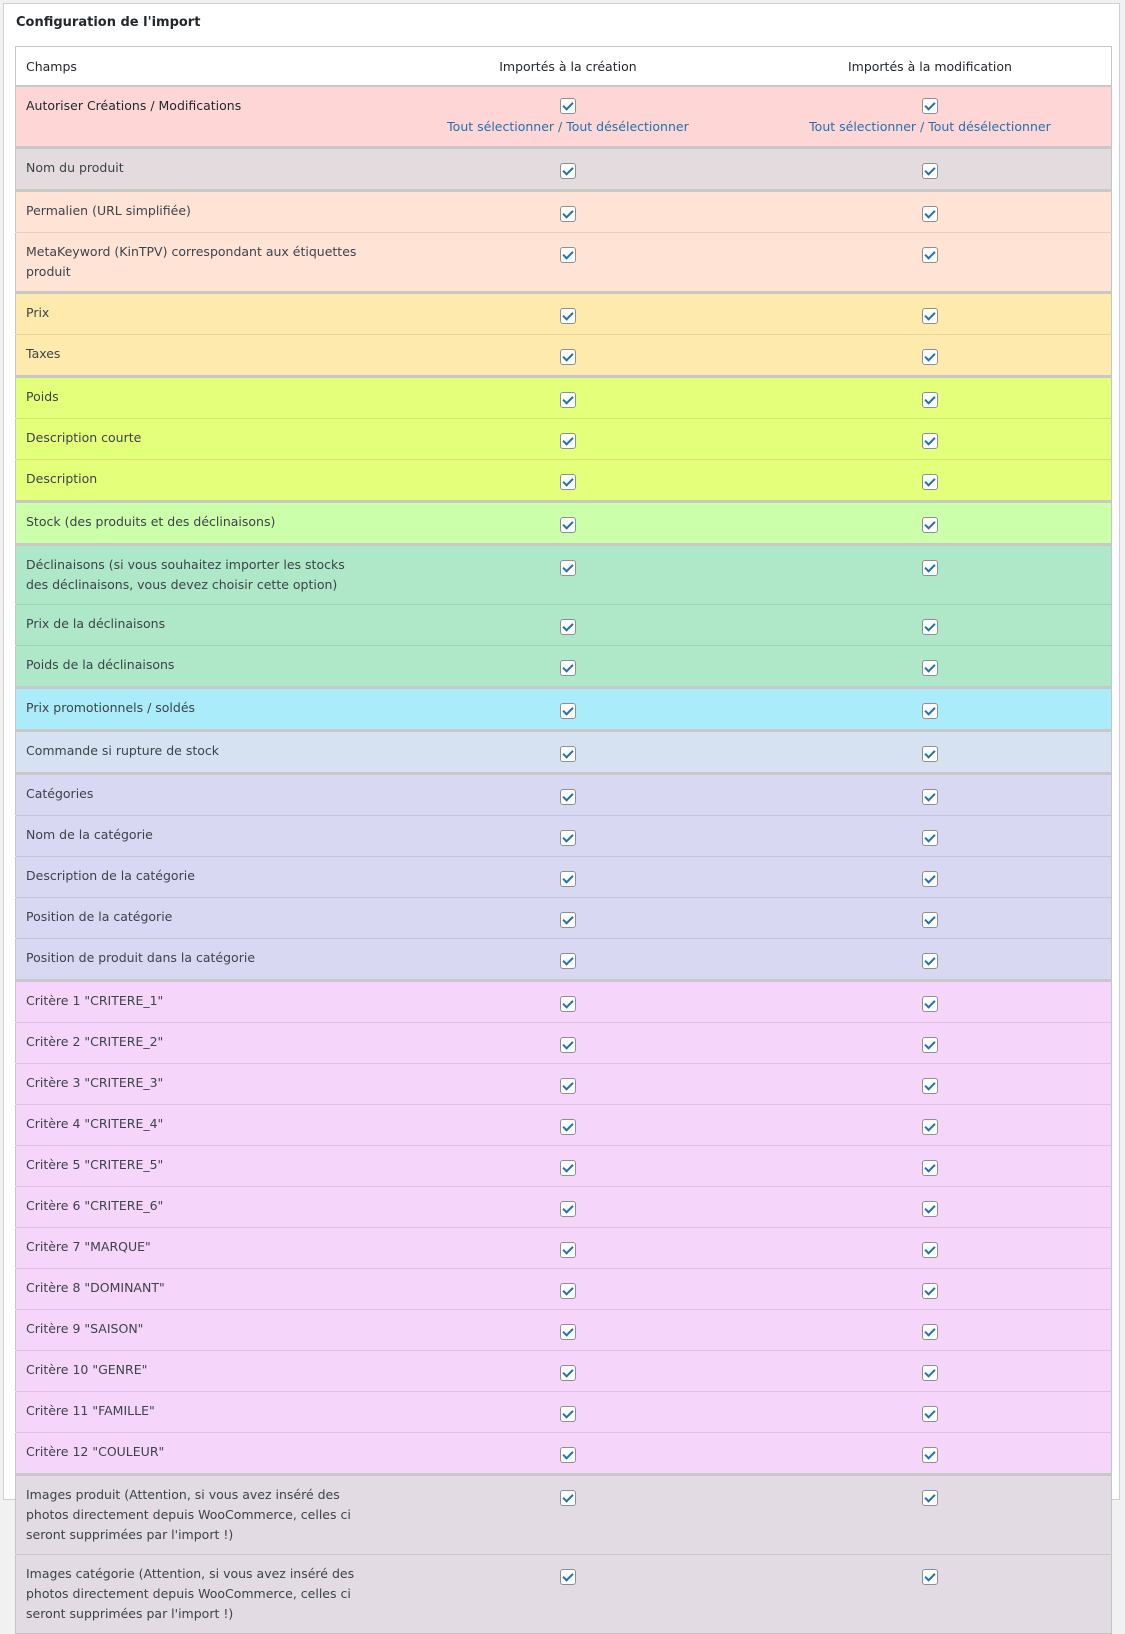 This screenshot has height=1634, width=1125. I want to click on field-label: Description courte, so click(201, 439).